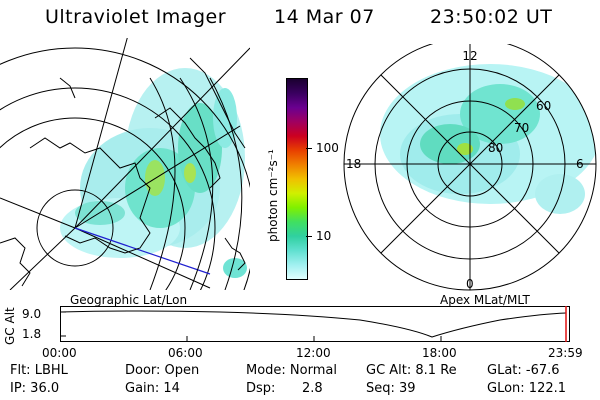 This screenshot has height=400, width=600. I want to click on mlt-label-18: 18, so click(353, 164).